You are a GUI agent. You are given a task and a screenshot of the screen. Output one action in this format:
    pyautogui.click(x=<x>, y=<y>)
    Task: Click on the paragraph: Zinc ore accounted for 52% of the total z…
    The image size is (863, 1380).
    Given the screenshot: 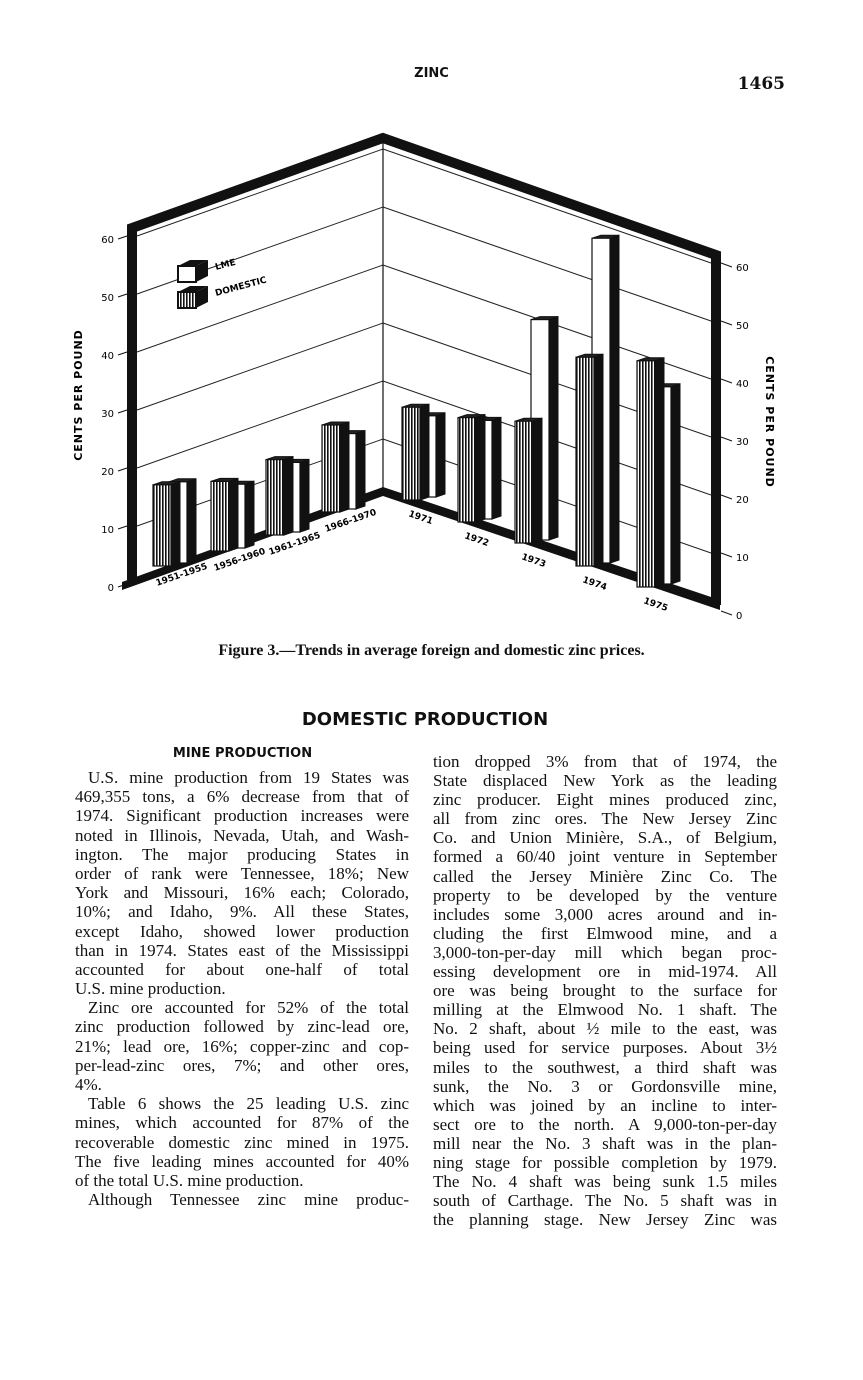 What is the action you would take?
    pyautogui.click(x=242, y=1046)
    